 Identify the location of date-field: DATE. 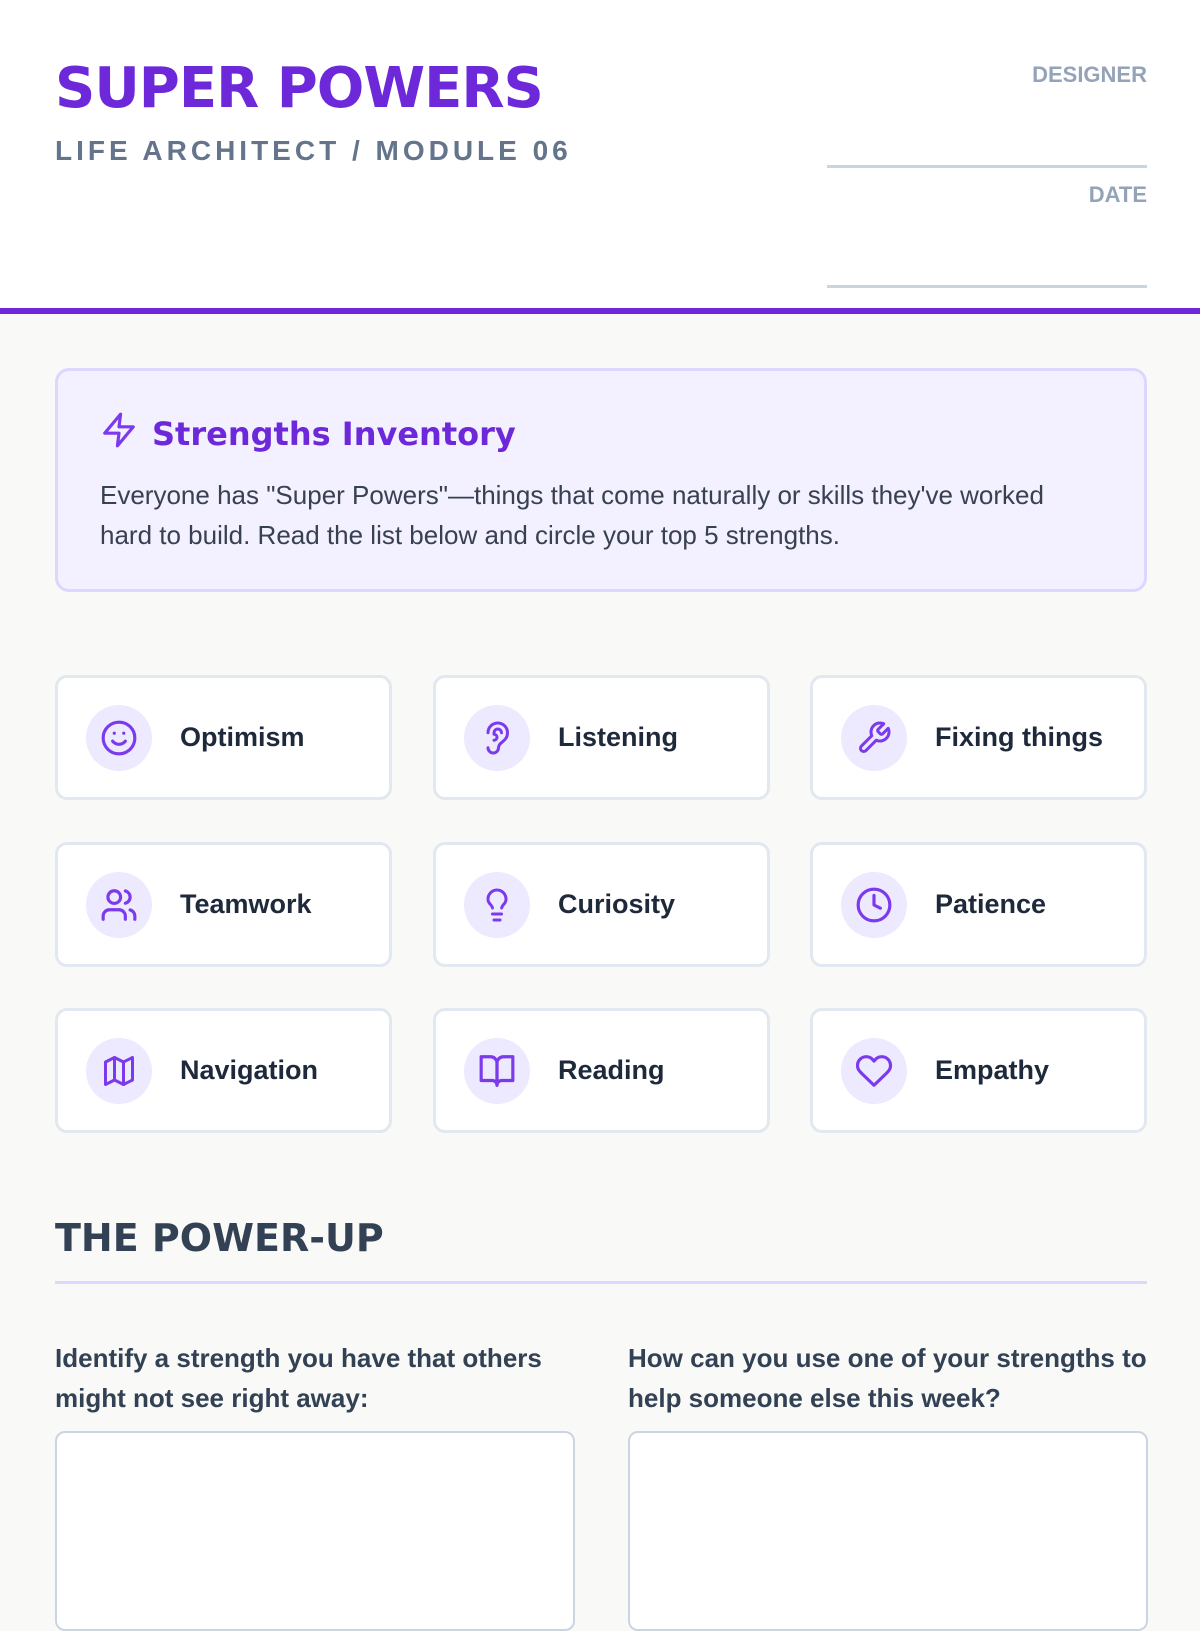
(987, 234).